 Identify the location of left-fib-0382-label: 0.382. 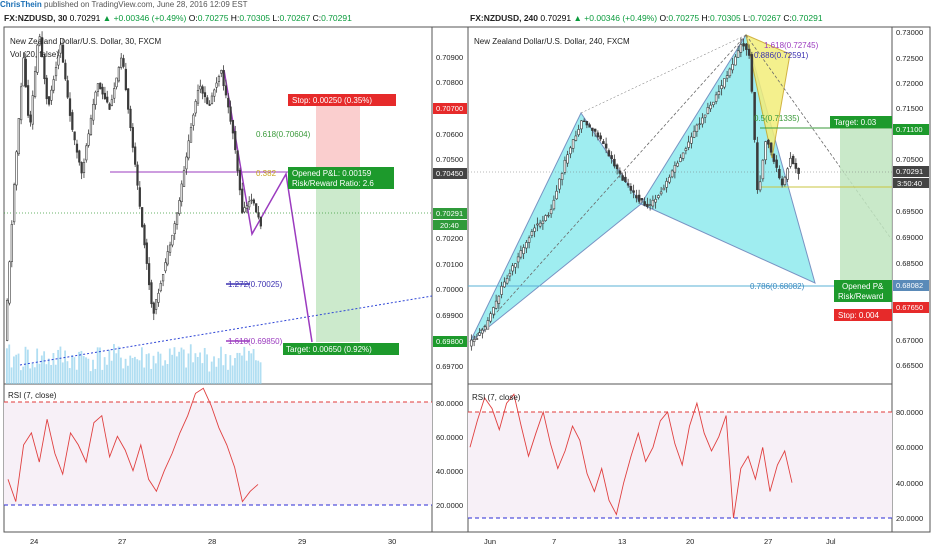
(266, 173).